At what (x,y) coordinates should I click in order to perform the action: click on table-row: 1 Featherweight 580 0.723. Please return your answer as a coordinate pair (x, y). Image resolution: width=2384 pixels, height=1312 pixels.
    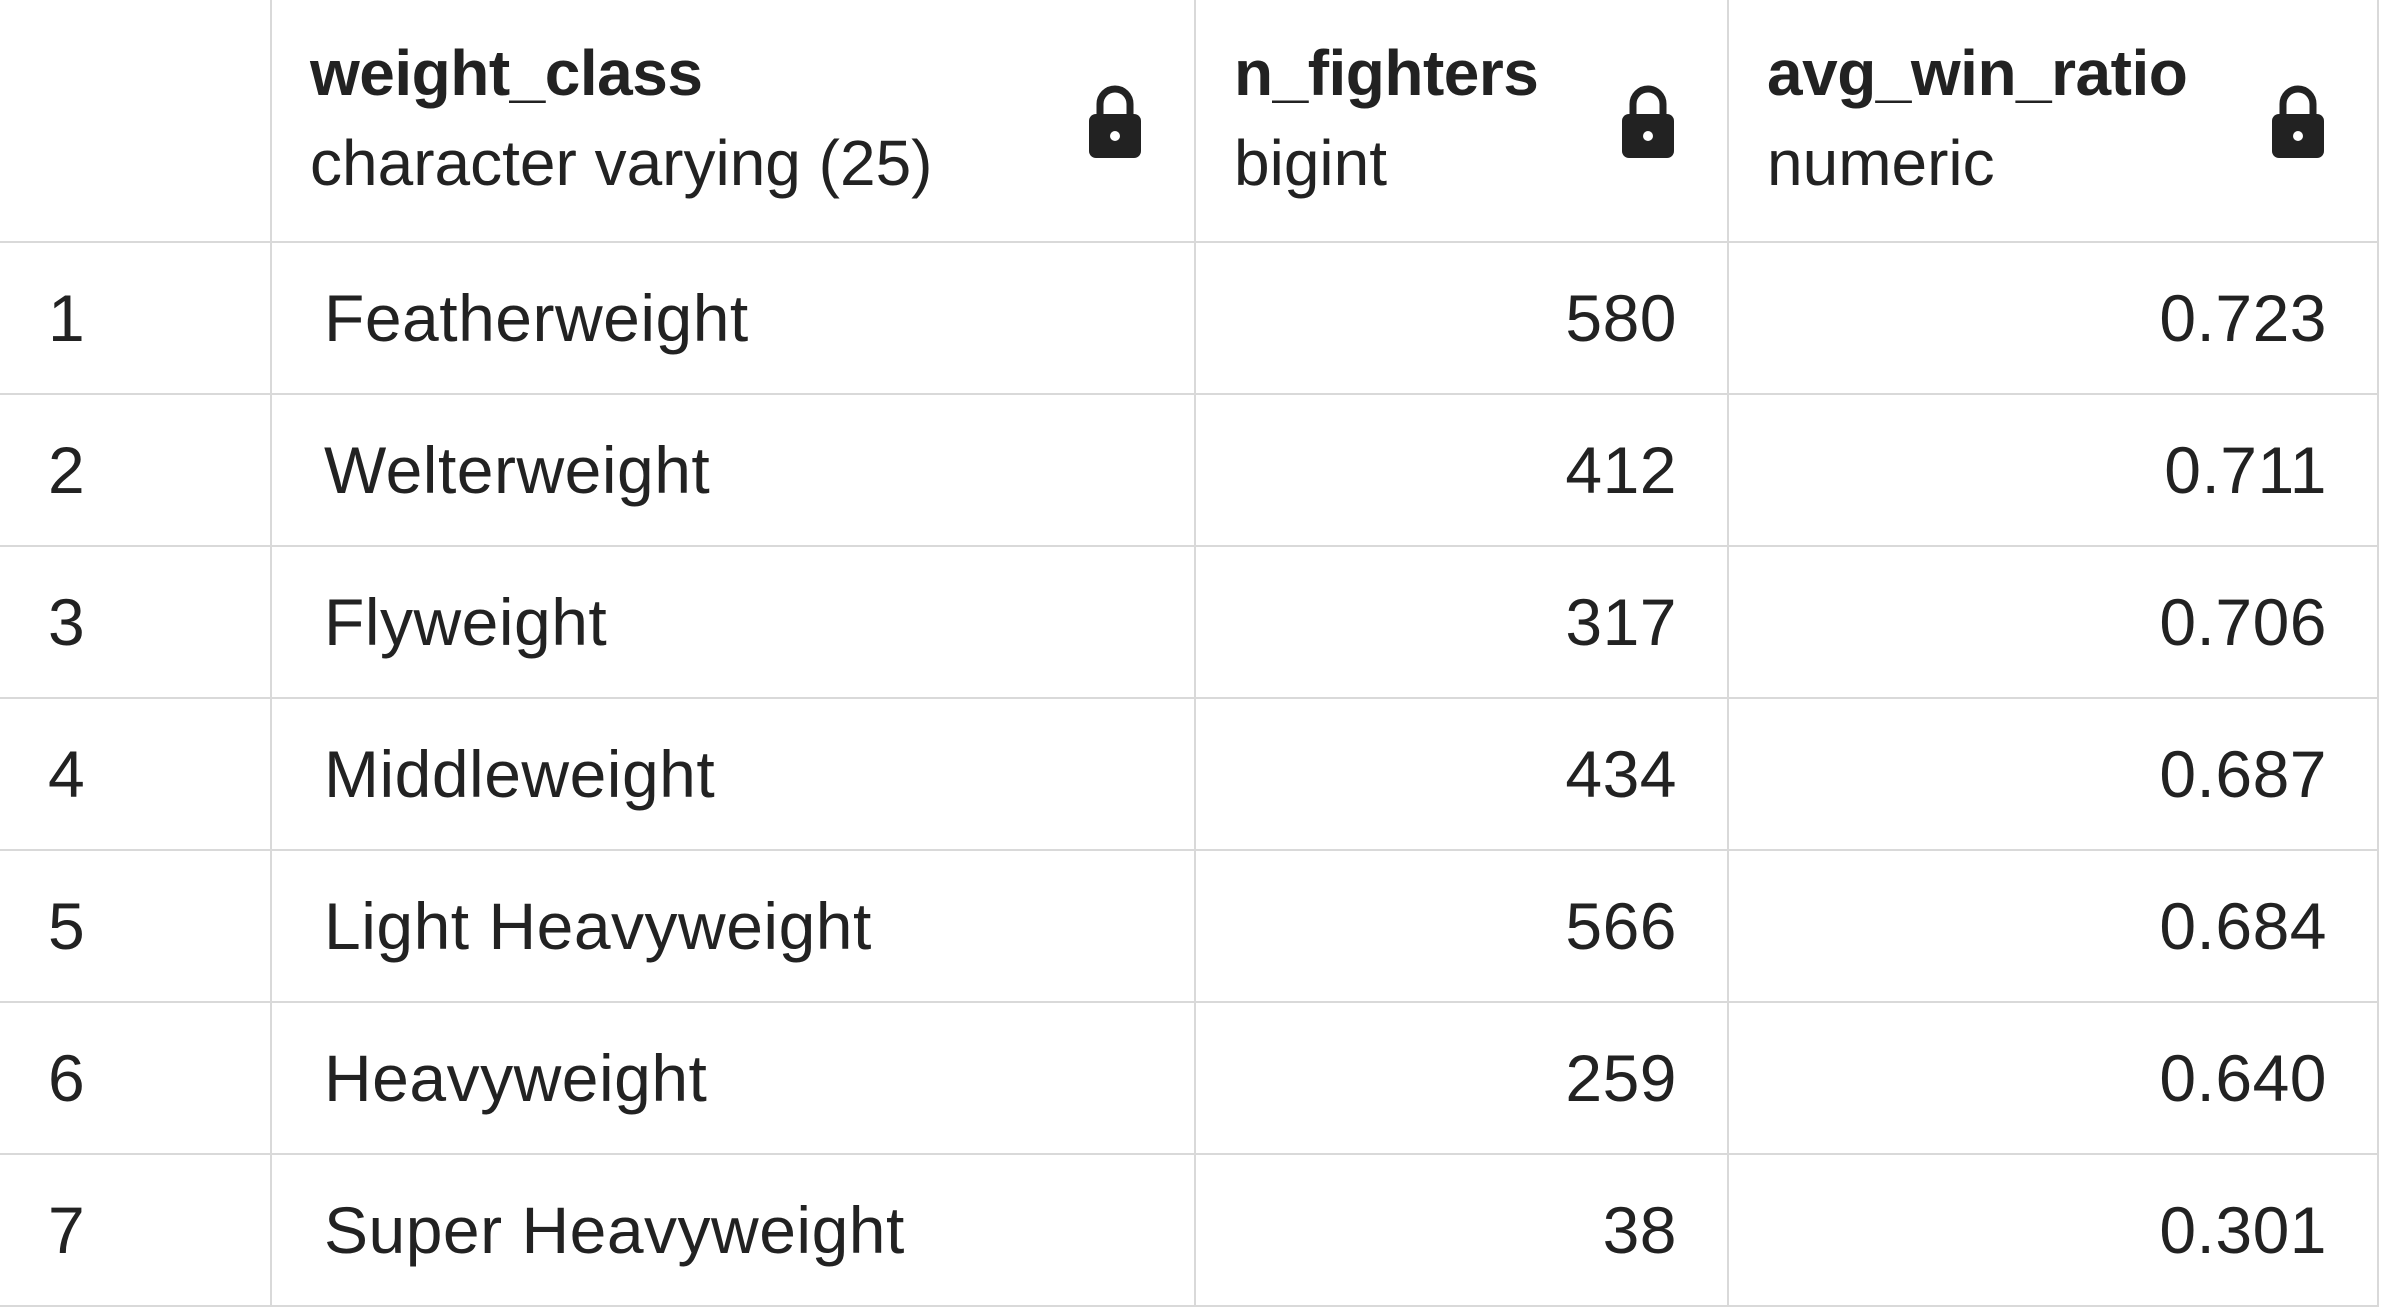
    Looking at the image, I should click on (1189, 318).